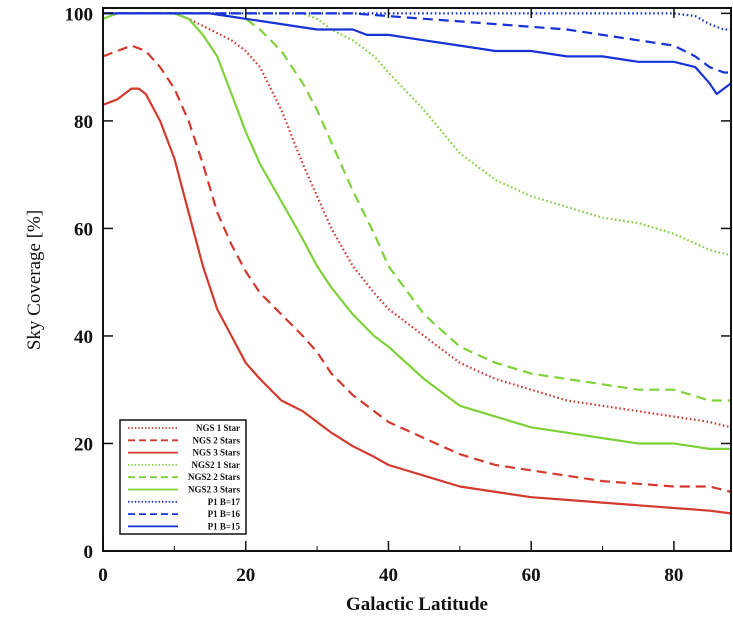  I want to click on legend-label-4: NGS2 1 Star, so click(215, 465).